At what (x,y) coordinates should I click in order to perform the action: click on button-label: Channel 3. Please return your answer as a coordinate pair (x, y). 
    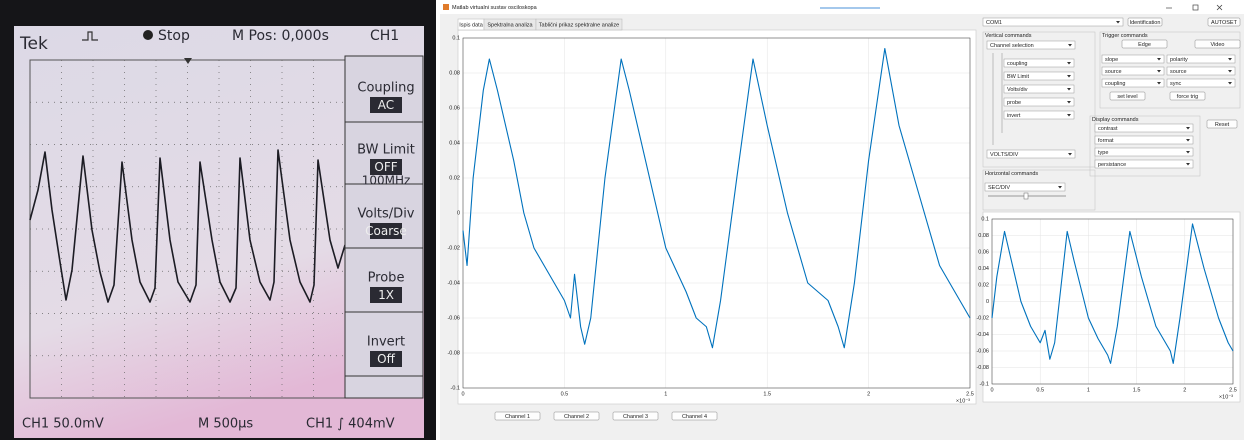
    Looking at the image, I should click on (635, 417).